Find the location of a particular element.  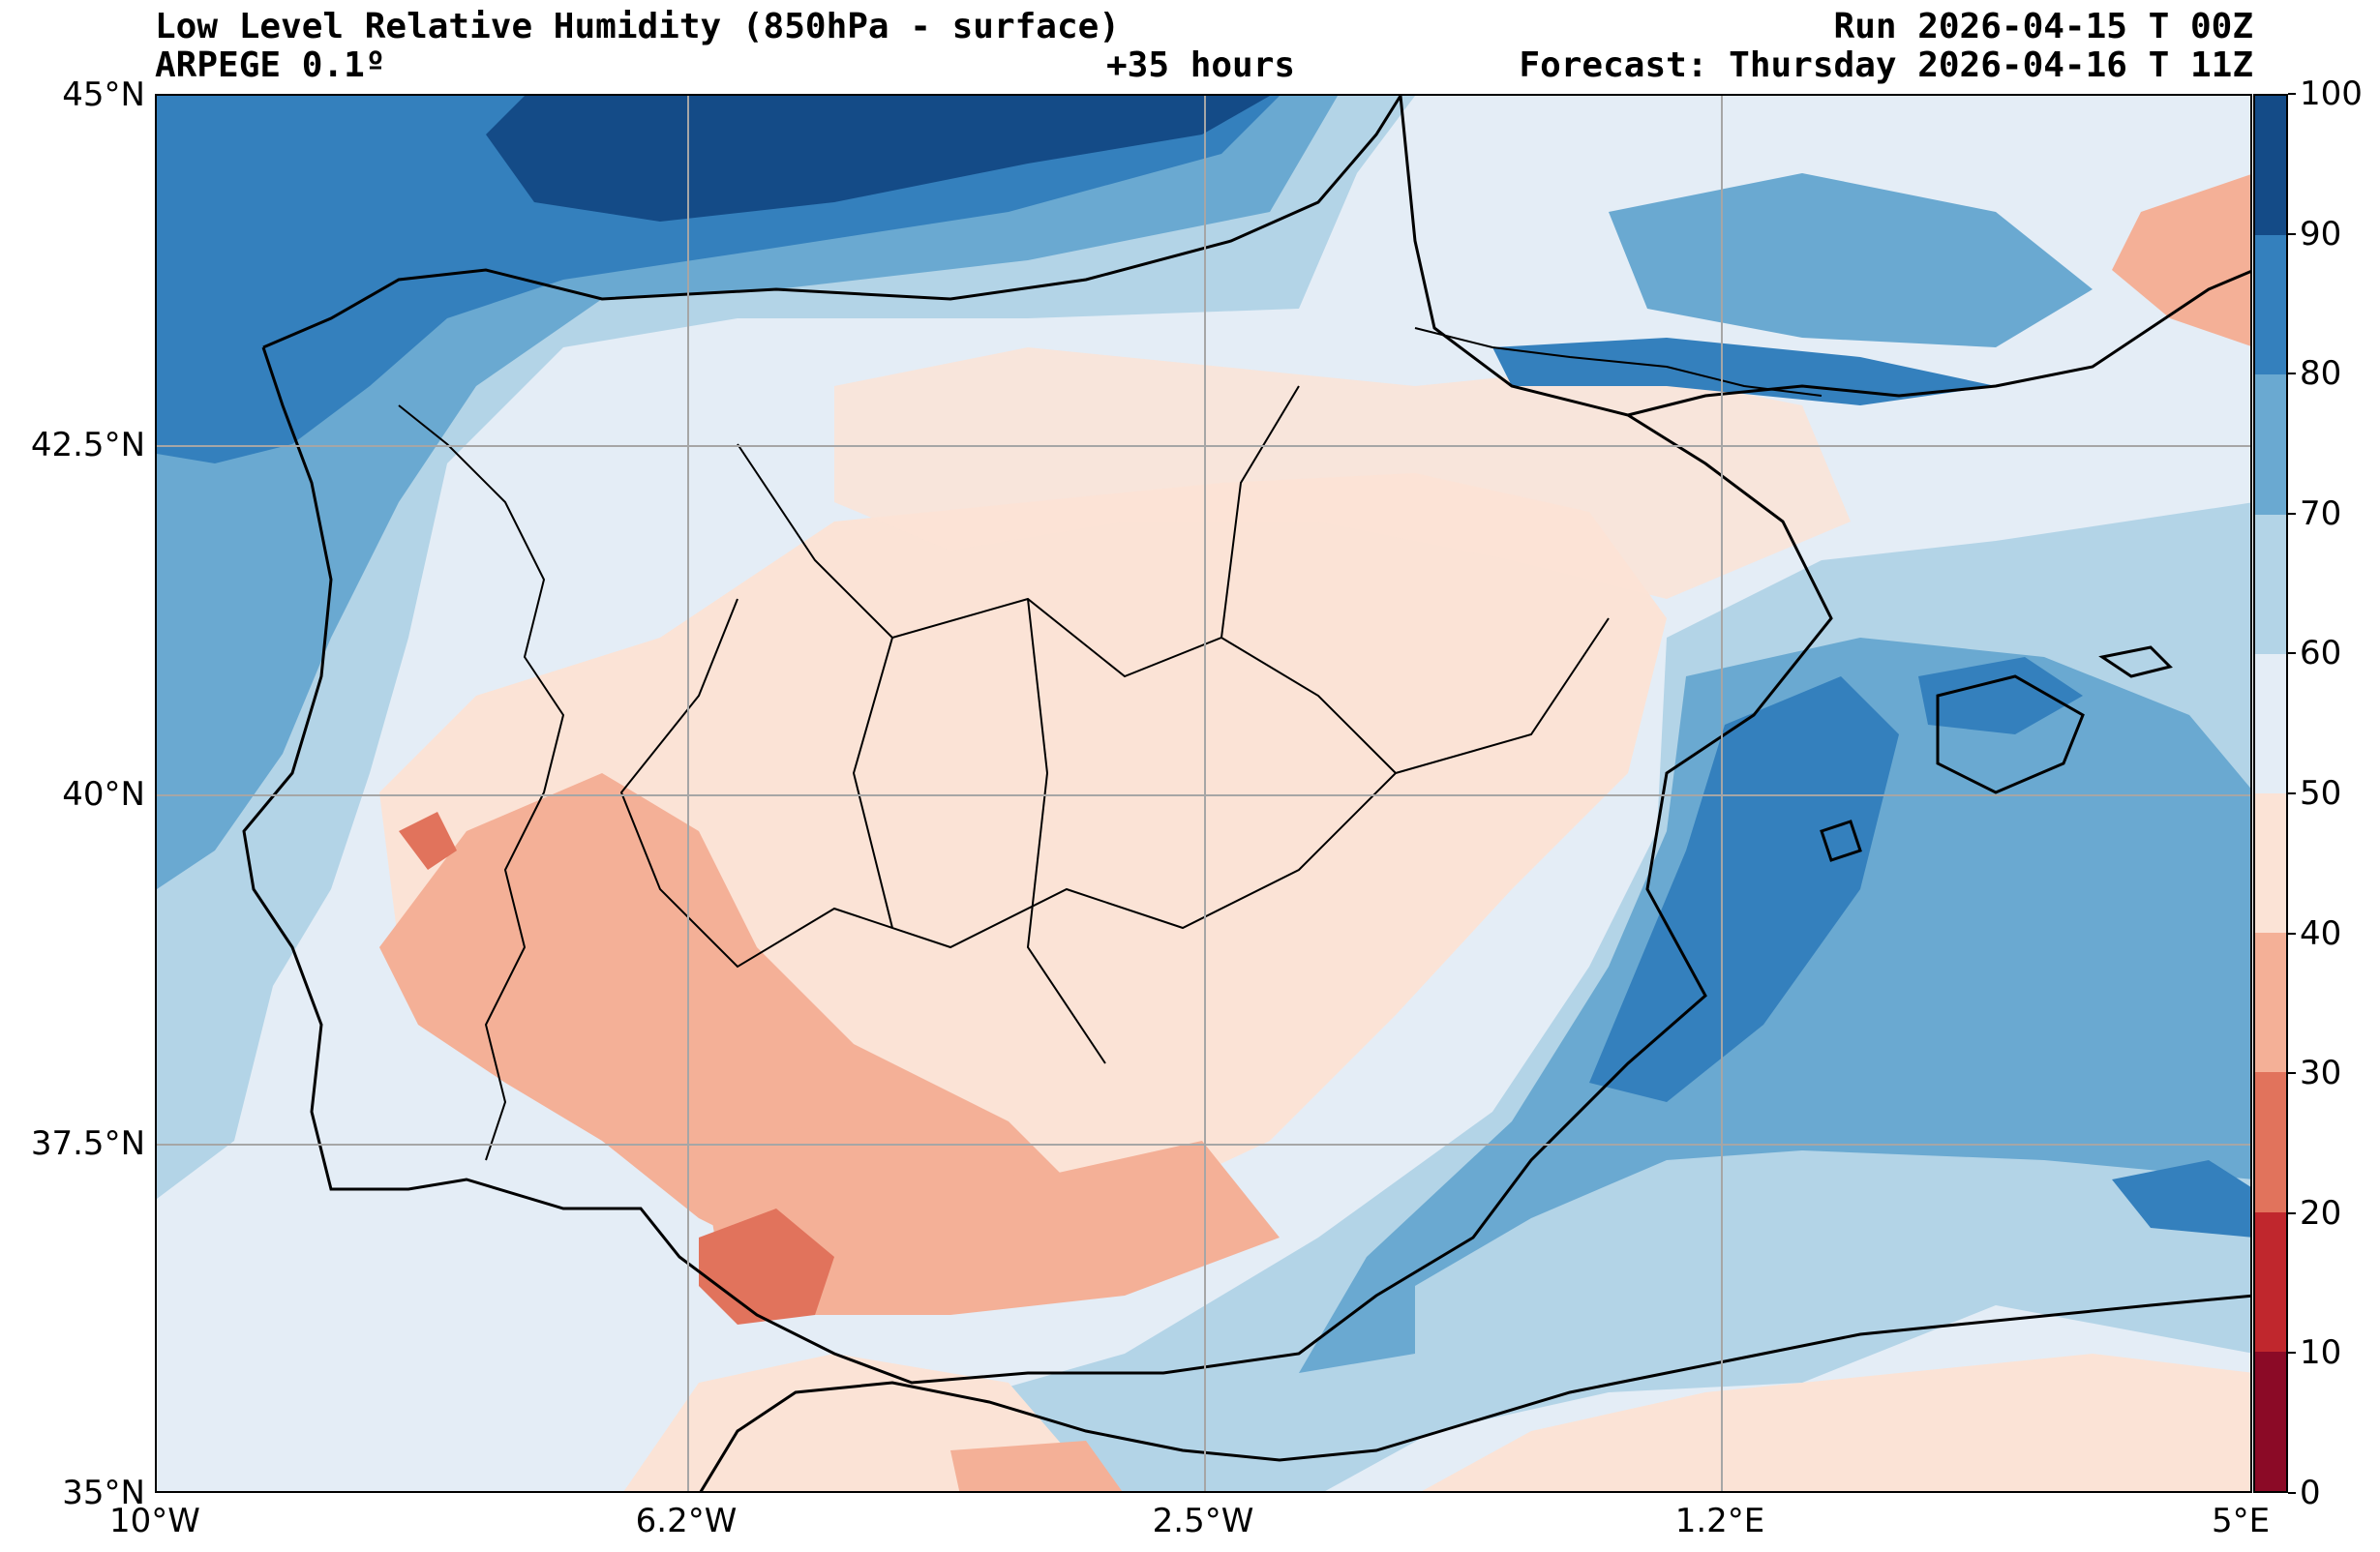

sardinia-humid-spot is located at coordinates (2181, 1199).